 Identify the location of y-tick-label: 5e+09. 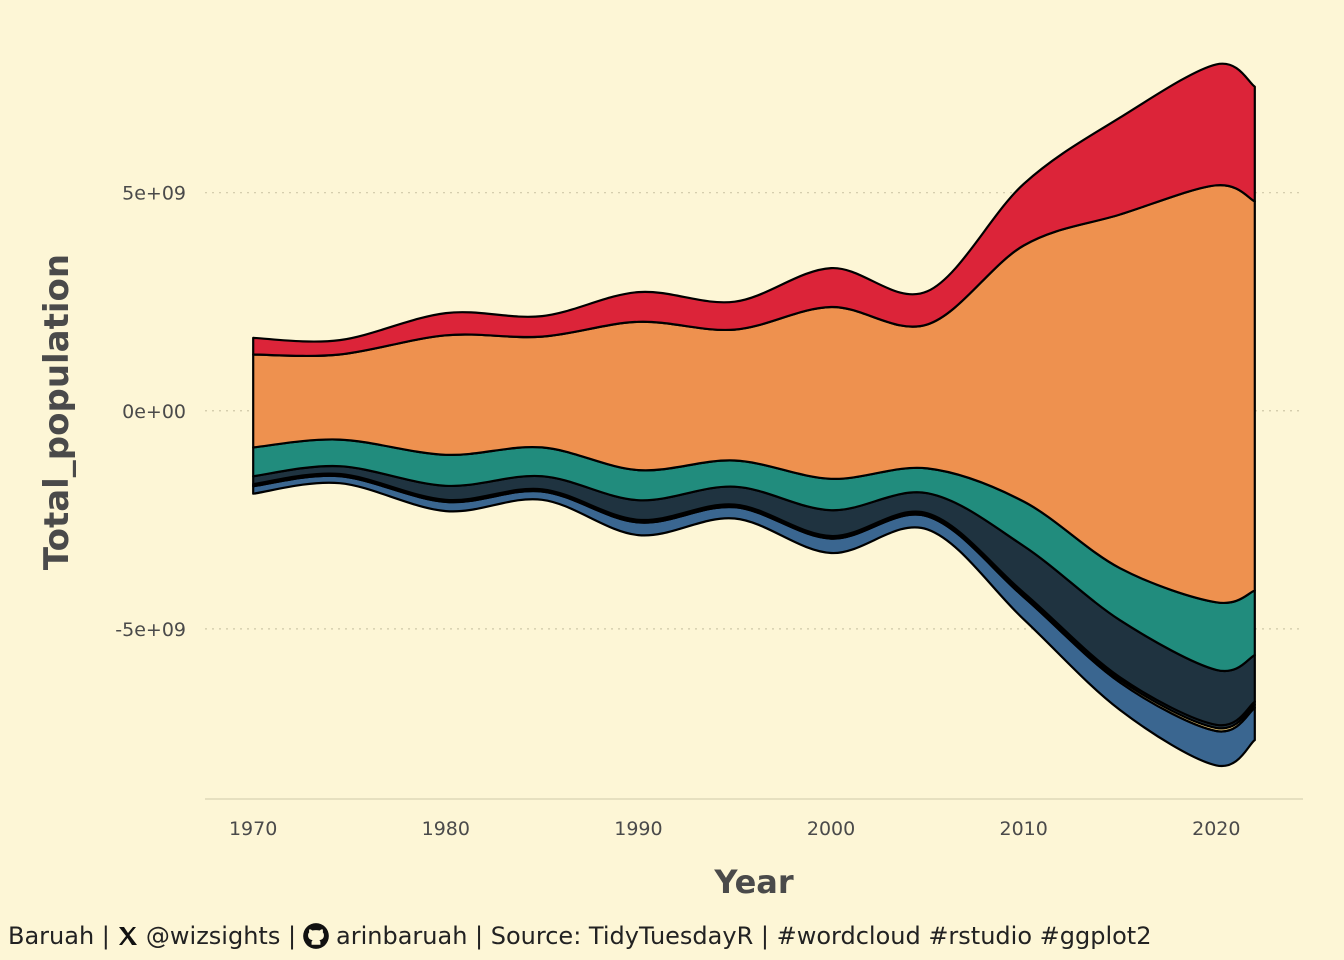
(154, 194).